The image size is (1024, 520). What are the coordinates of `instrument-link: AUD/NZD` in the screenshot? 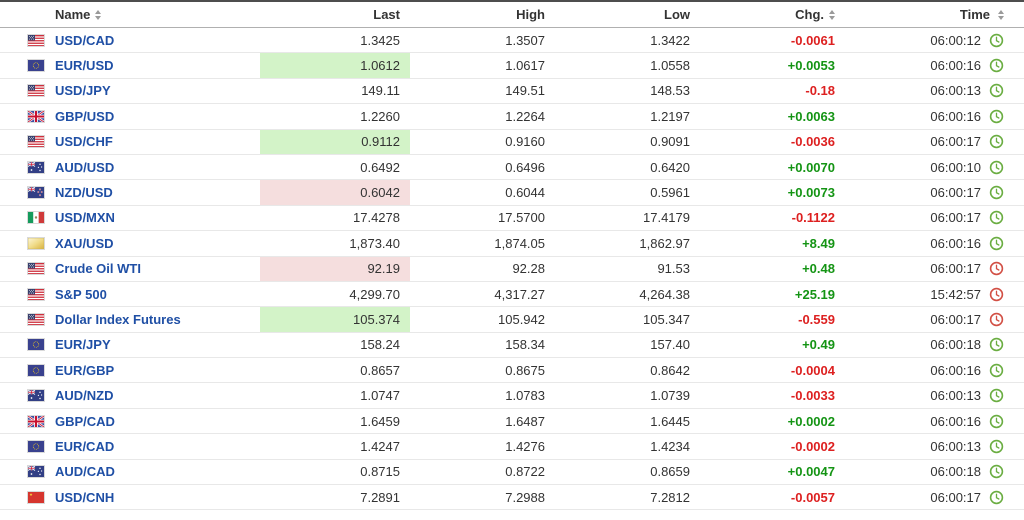 It's located at (84, 396).